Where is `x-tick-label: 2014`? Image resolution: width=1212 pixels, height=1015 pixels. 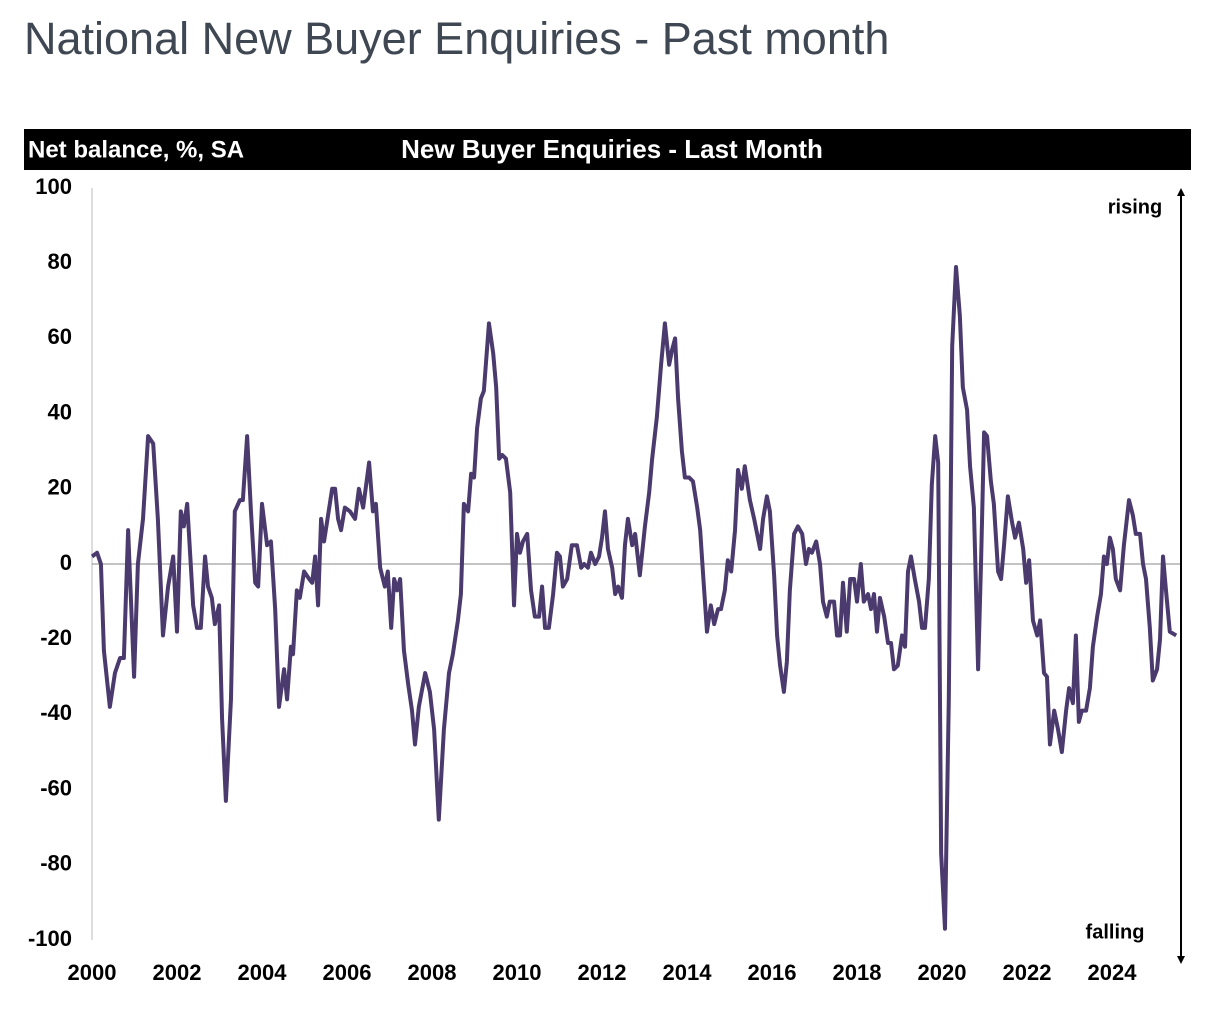 x-tick-label: 2014 is located at coordinates (688, 972).